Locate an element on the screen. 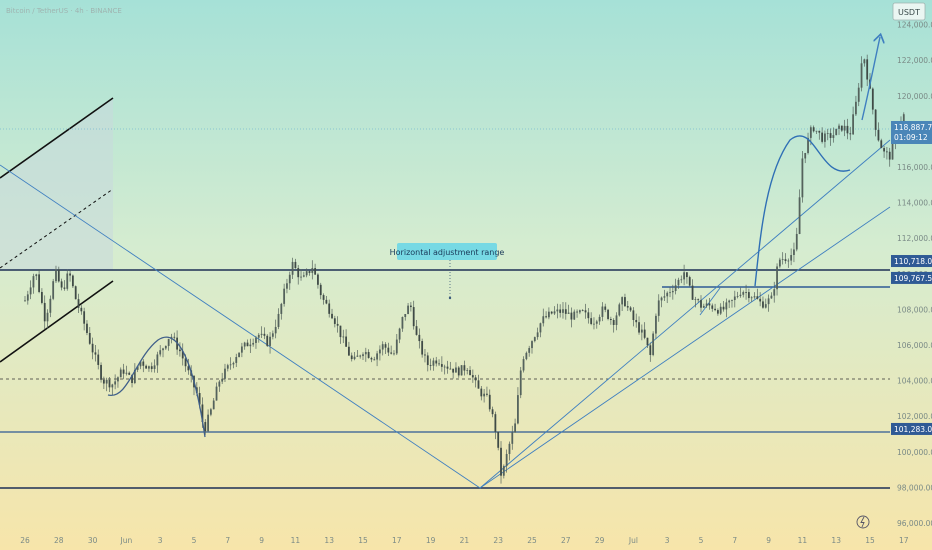 Image resolution: width=932 pixels, height=550 pixels. price-tick-label: 104,000.00 is located at coordinates (914, 381).